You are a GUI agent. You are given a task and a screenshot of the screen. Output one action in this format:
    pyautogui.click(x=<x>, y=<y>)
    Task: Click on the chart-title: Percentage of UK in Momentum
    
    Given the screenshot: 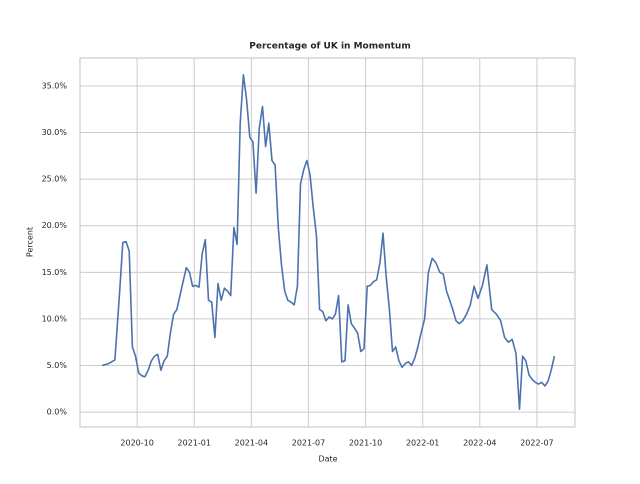 What is the action you would take?
    pyautogui.click(x=329, y=47)
    